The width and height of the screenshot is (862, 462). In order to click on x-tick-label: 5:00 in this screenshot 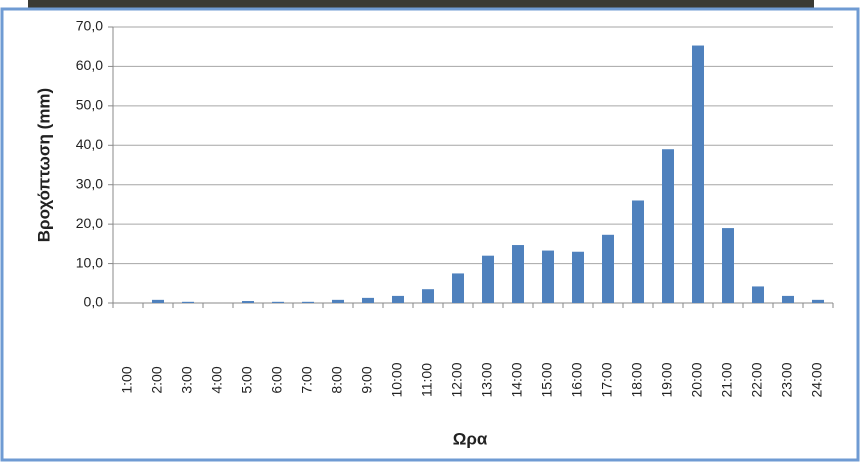, I will do `click(247, 379)`.